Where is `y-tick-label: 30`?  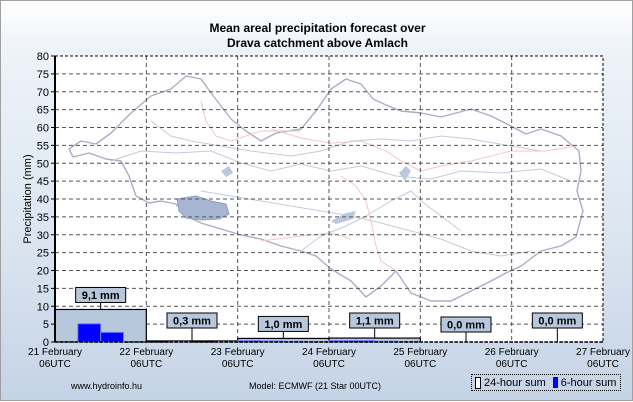
y-tick-label: 30 is located at coordinates (43, 236).